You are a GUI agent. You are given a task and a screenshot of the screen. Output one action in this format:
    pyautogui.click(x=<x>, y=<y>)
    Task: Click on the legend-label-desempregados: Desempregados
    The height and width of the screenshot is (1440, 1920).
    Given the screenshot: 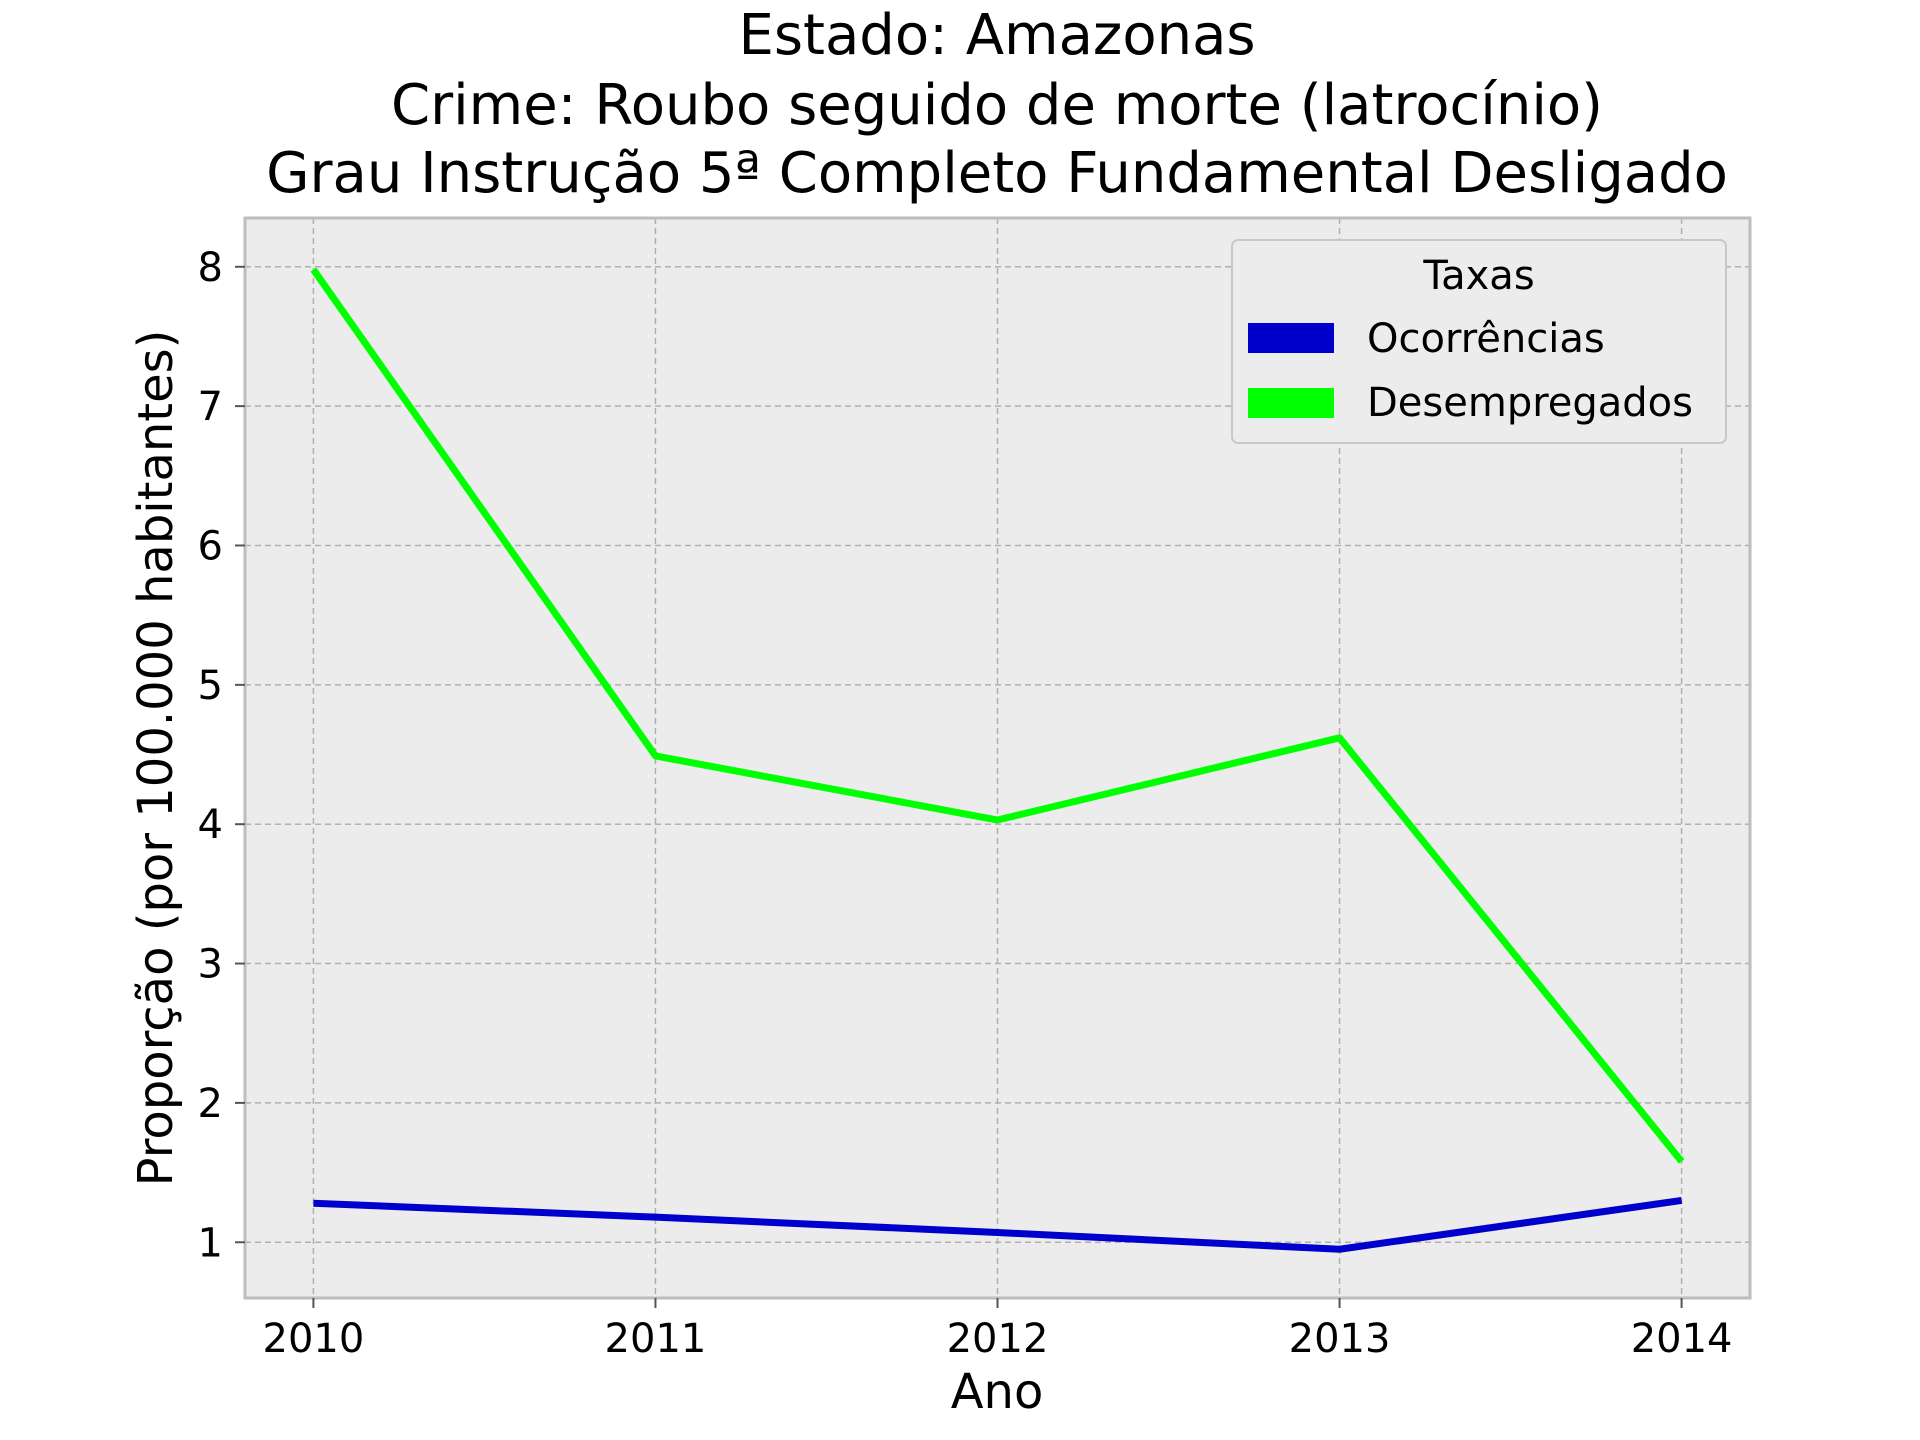 What is the action you would take?
    pyautogui.click(x=1530, y=403)
    